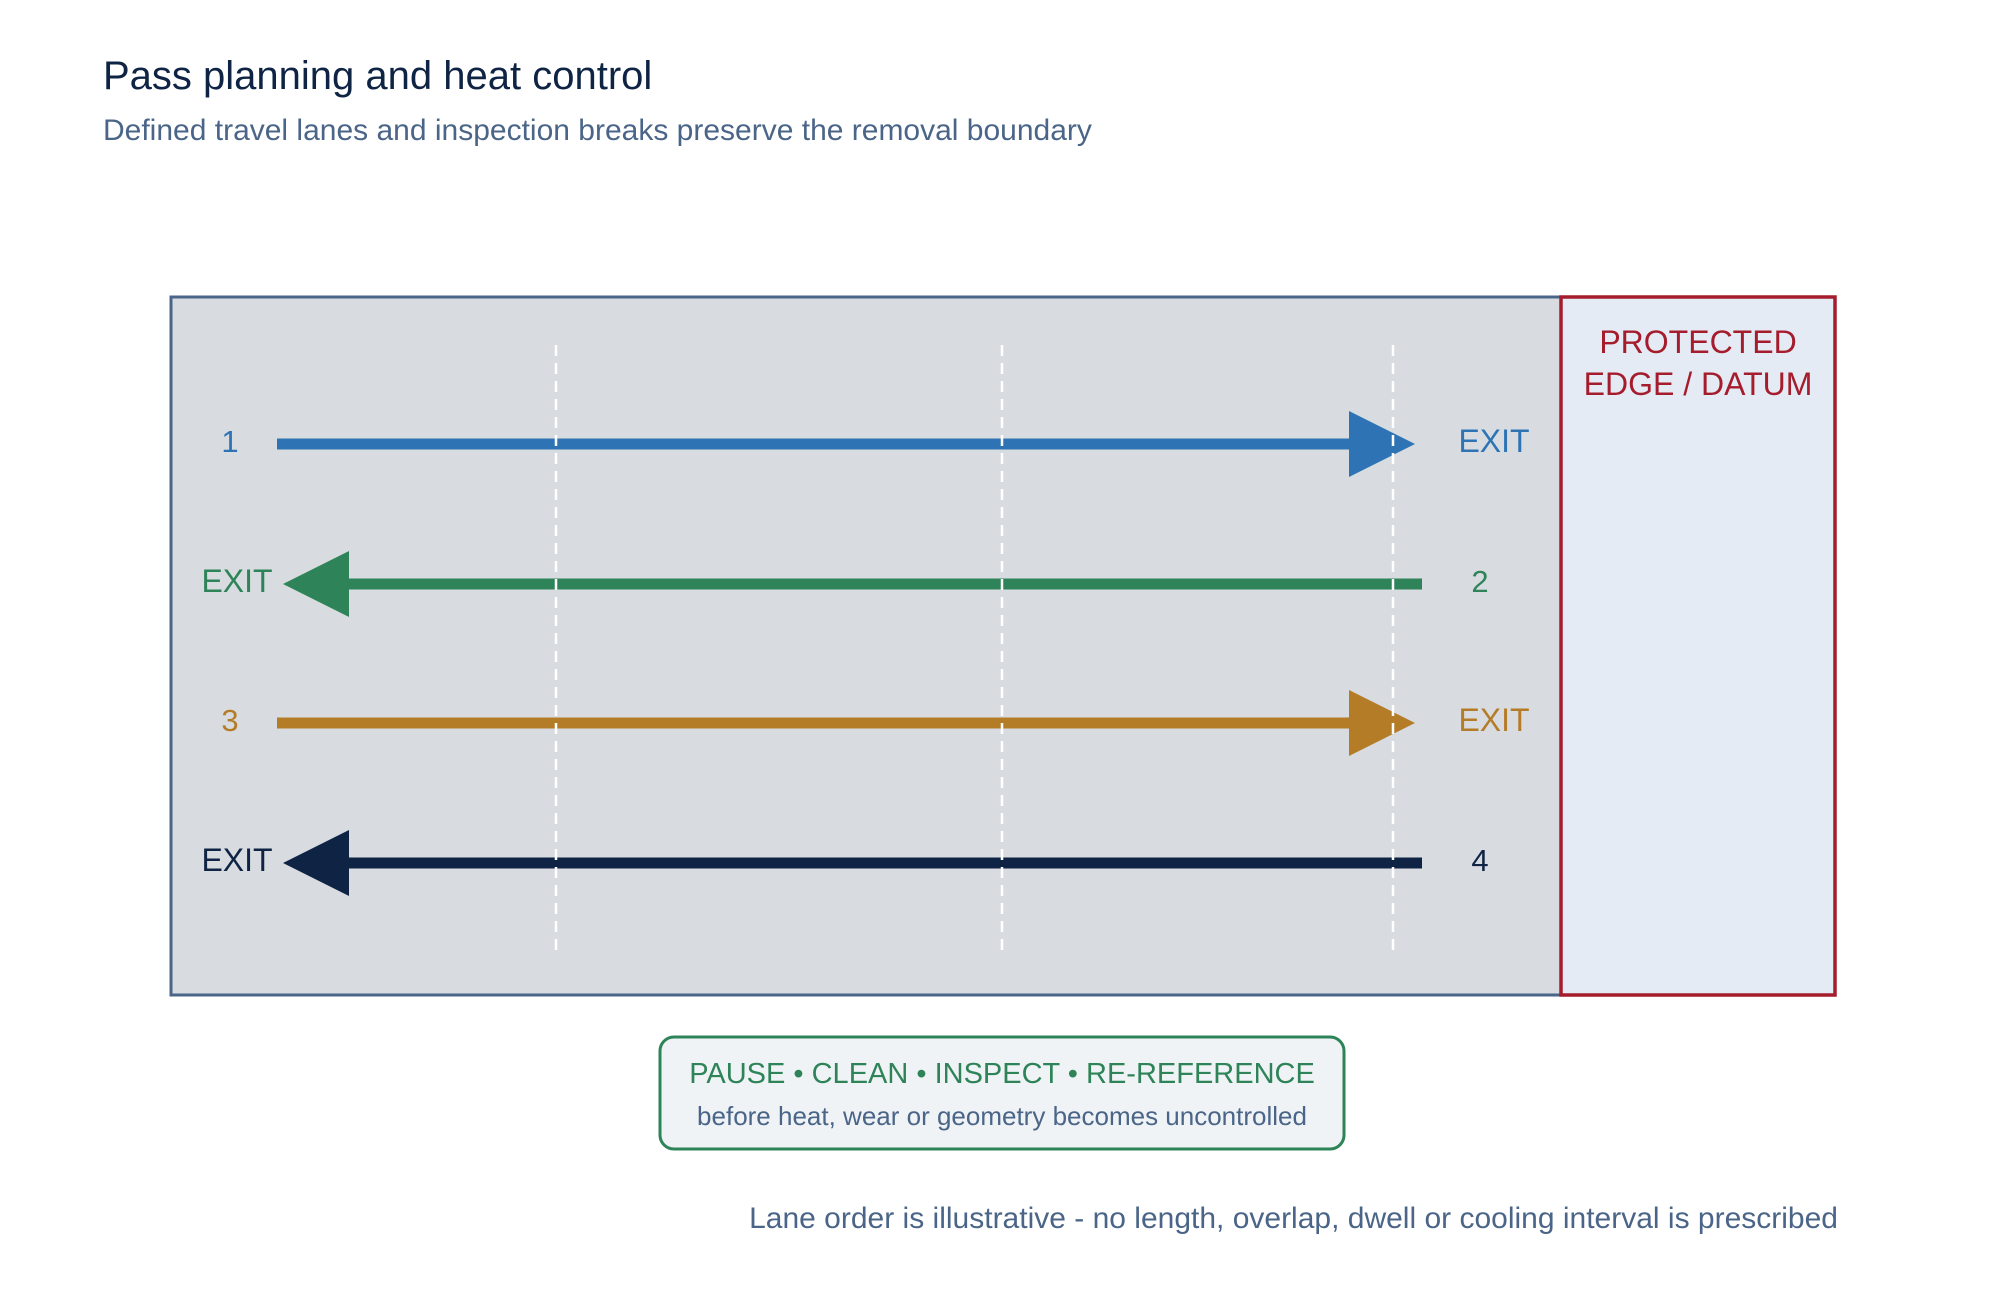  Describe the element at coordinates (1698, 646) in the screenshot. I see `protected-edge-zone` at that location.